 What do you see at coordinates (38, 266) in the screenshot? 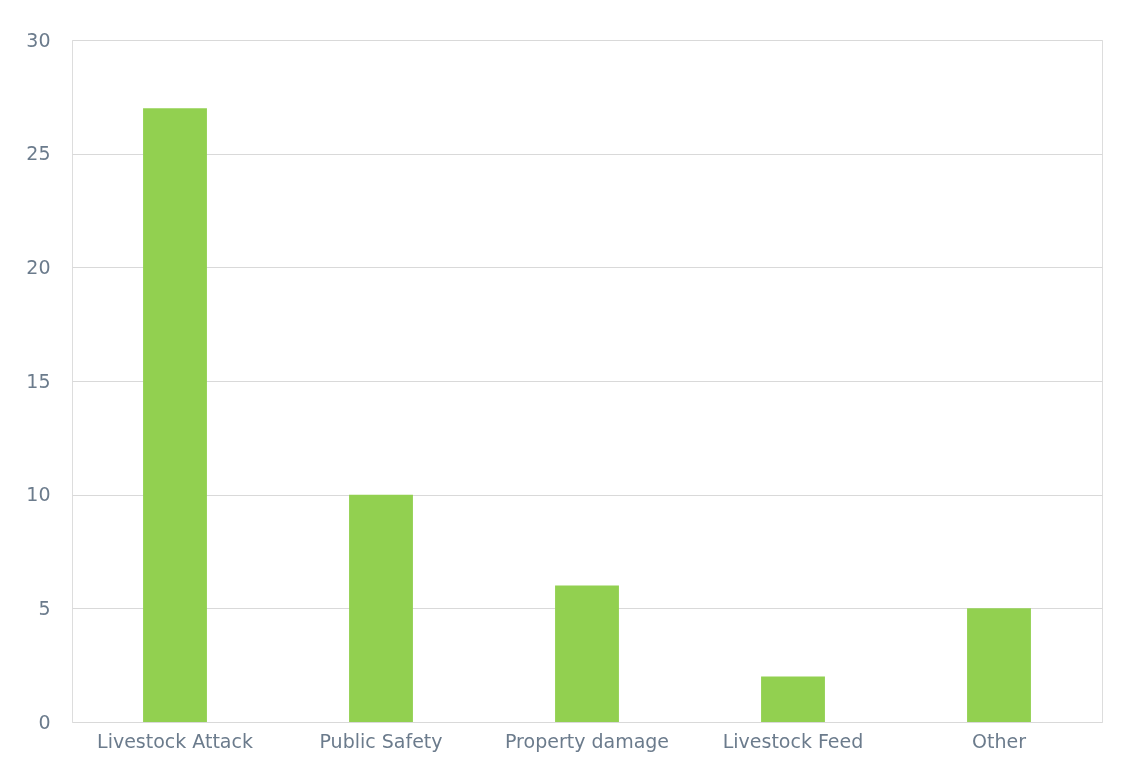
I see `y-tick-label: 20` at bounding box center [38, 266].